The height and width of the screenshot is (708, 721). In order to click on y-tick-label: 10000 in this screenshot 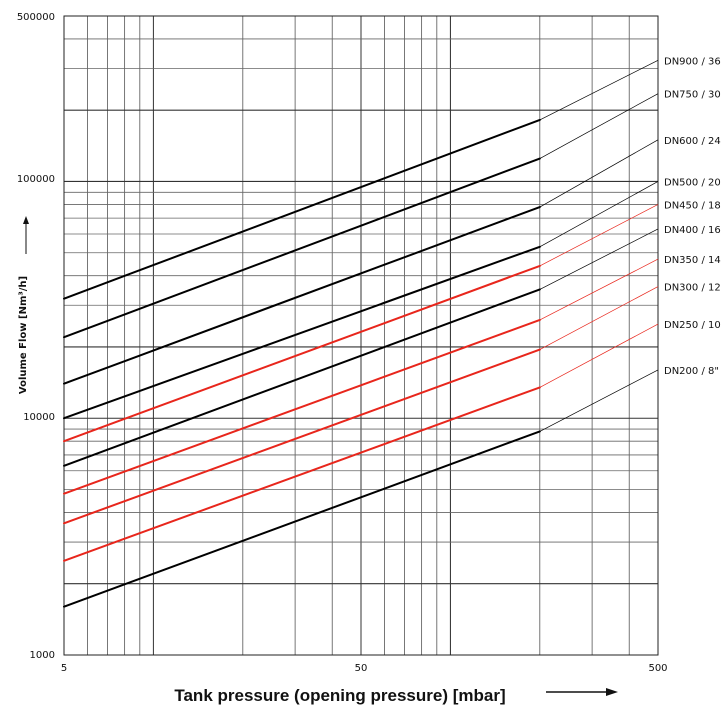, I will do `click(39, 417)`.